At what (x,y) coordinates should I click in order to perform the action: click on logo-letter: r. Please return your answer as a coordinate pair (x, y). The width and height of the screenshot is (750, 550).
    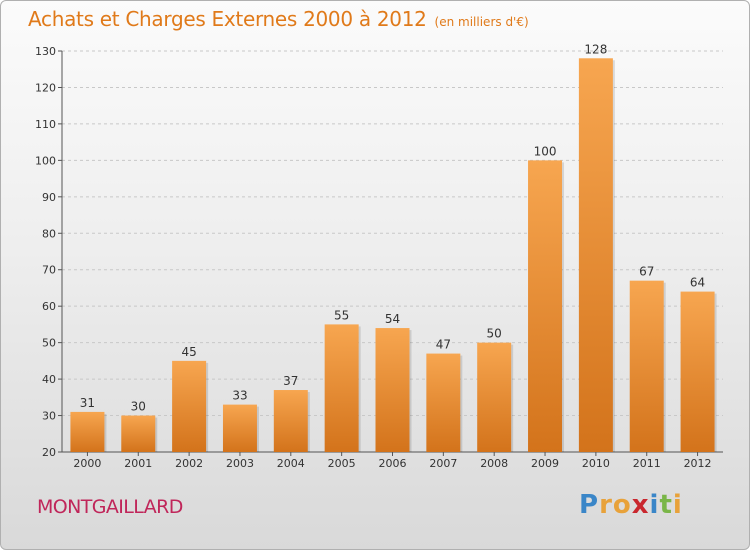
    Looking at the image, I should click on (606, 505).